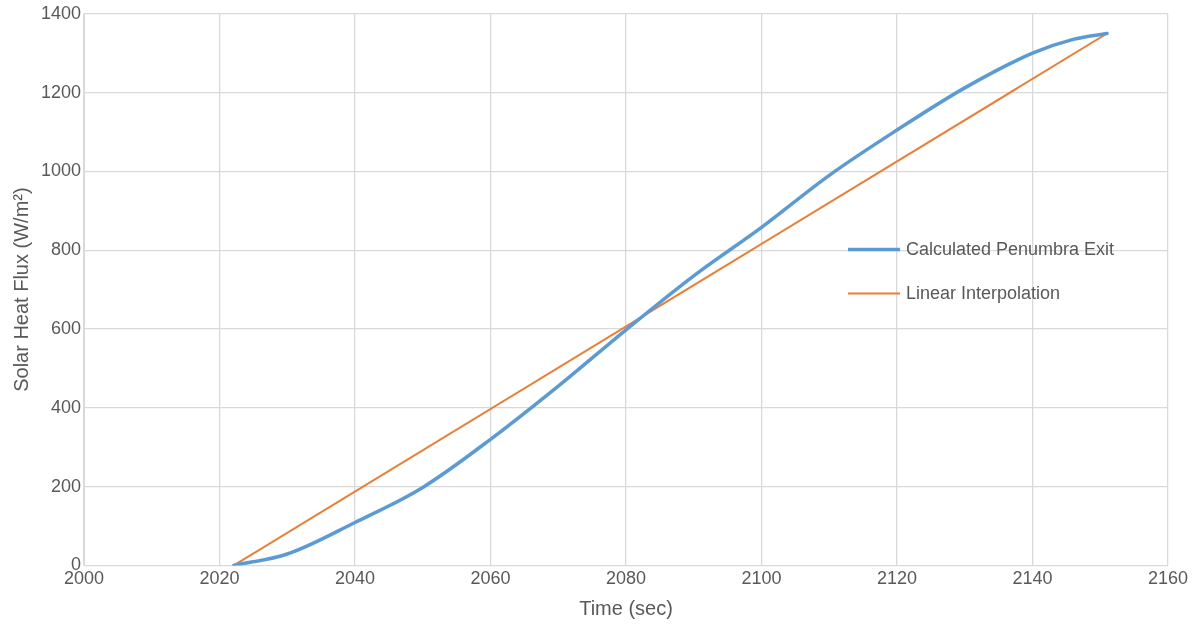 The width and height of the screenshot is (1198, 629). What do you see at coordinates (897, 578) in the screenshot?
I see `x-tick-label: 2120` at bounding box center [897, 578].